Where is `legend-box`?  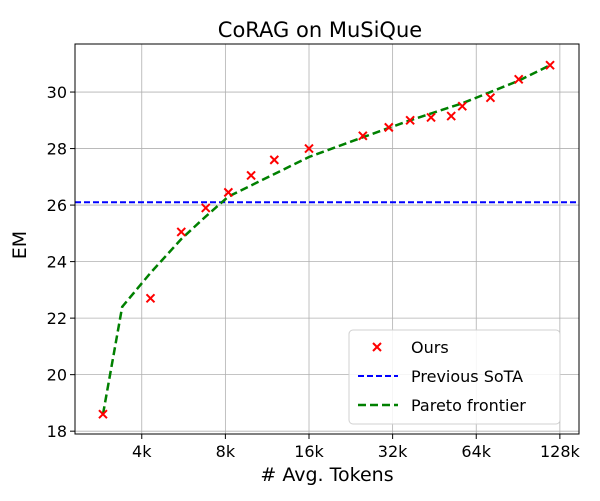
legend-box is located at coordinates (454, 377).